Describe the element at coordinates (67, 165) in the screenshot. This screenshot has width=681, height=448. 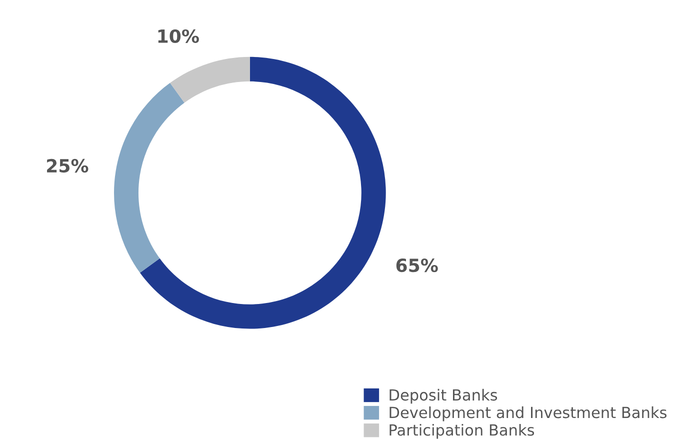
I see `data-label: 25%` at that location.